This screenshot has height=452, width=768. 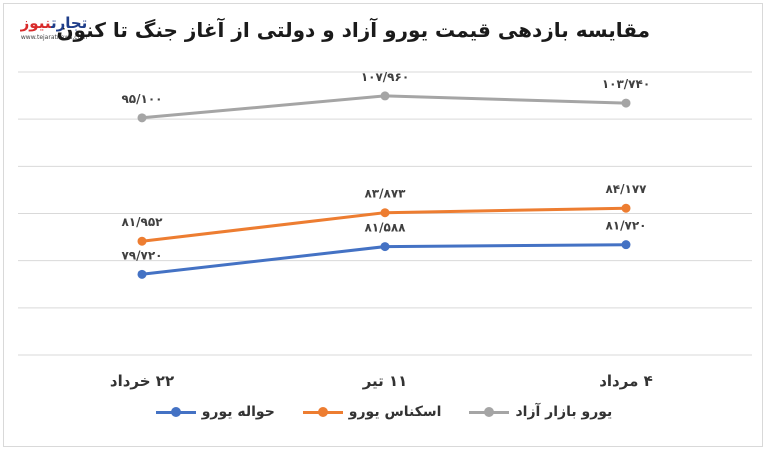 What do you see at coordinates (238, 412) in the screenshot?
I see `legend-label: حواله یورو` at bounding box center [238, 412].